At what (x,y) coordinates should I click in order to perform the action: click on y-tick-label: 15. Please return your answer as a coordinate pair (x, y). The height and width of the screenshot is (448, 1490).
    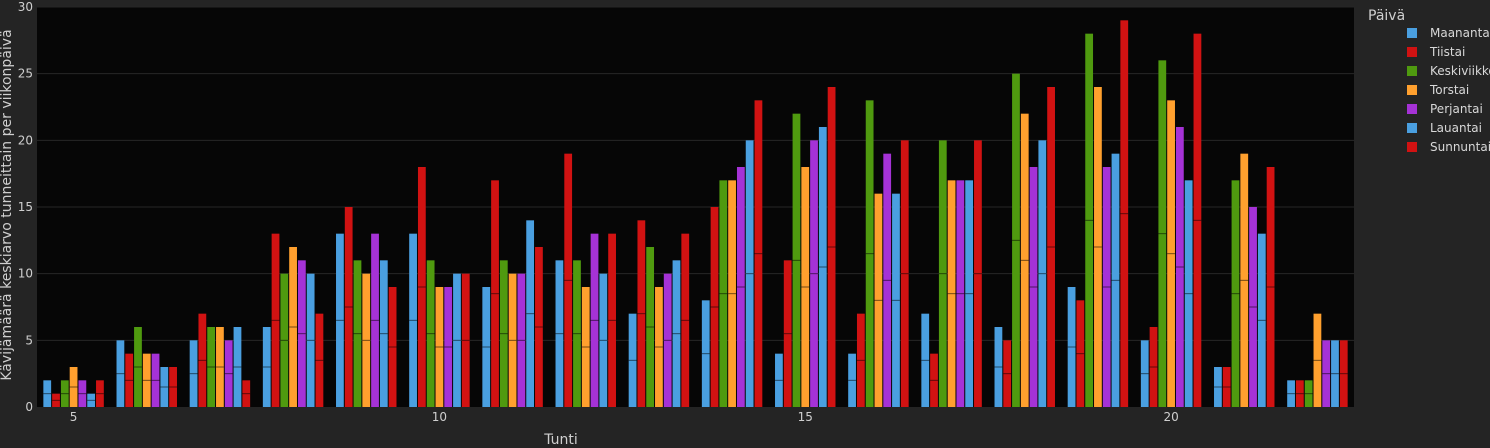
    Looking at the image, I should click on (25, 207).